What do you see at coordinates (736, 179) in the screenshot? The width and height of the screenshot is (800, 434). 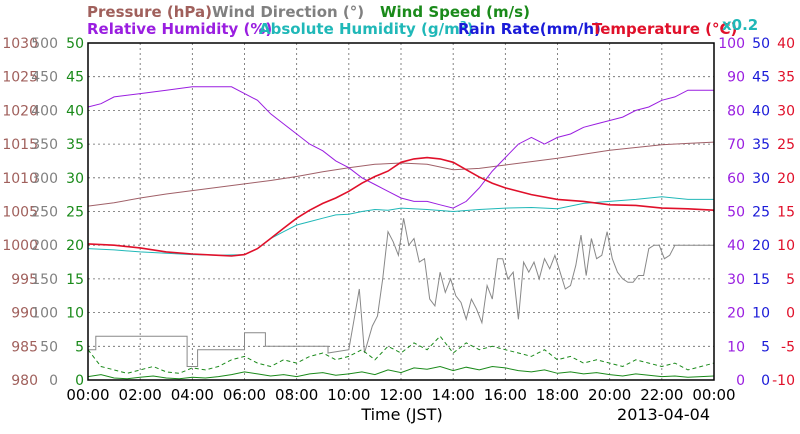 I see `y-tick-relative-humidity: 60` at bounding box center [736, 179].